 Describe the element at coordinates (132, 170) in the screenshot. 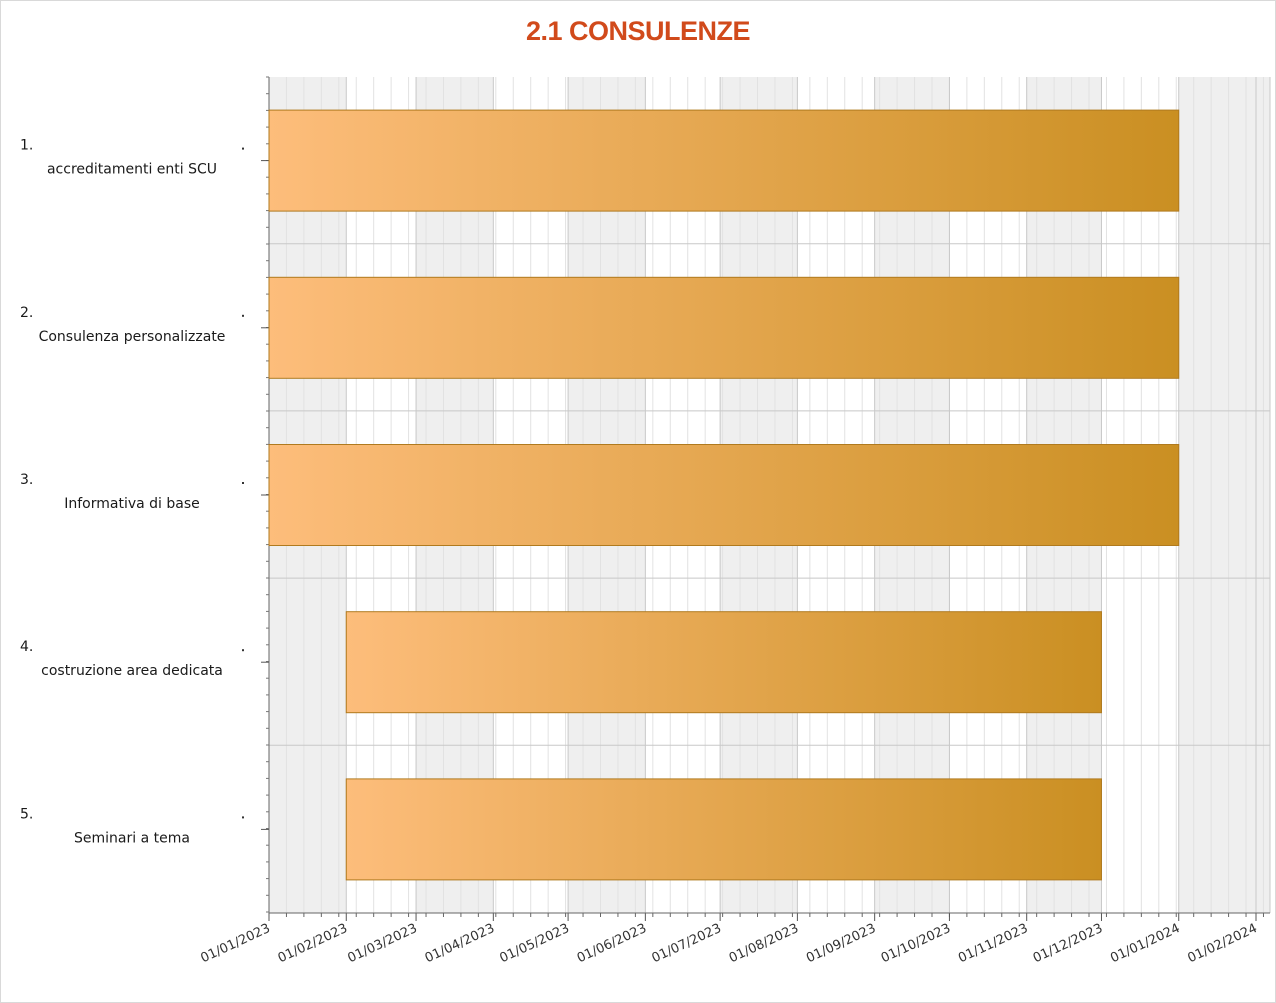

I see `category-label: accreditamenti enti SCU` at that location.